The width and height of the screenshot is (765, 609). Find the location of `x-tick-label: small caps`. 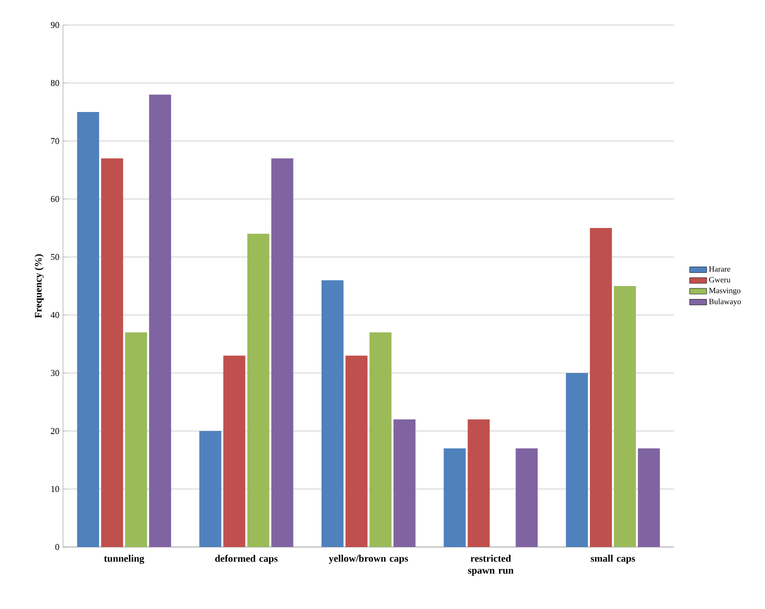

x-tick-label: small caps is located at coordinates (613, 559).